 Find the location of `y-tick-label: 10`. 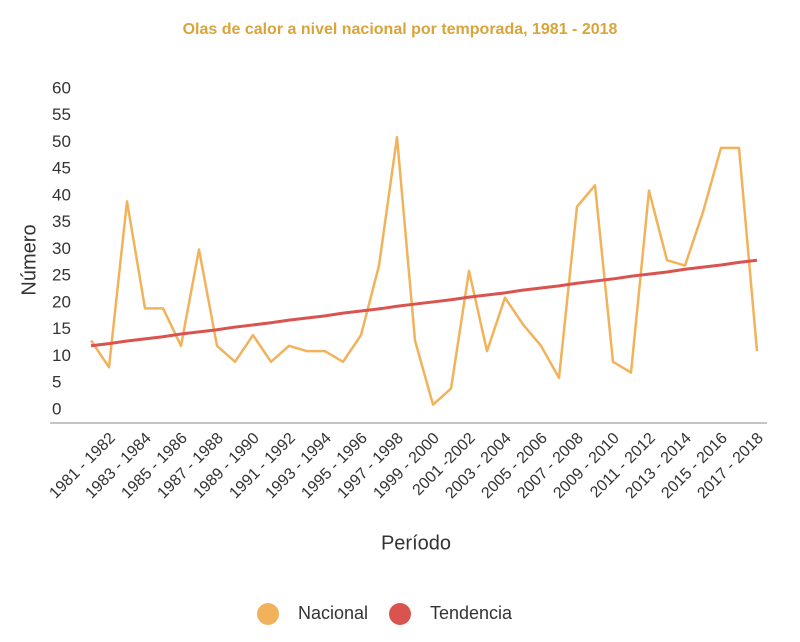

y-tick-label: 10 is located at coordinates (61, 355).